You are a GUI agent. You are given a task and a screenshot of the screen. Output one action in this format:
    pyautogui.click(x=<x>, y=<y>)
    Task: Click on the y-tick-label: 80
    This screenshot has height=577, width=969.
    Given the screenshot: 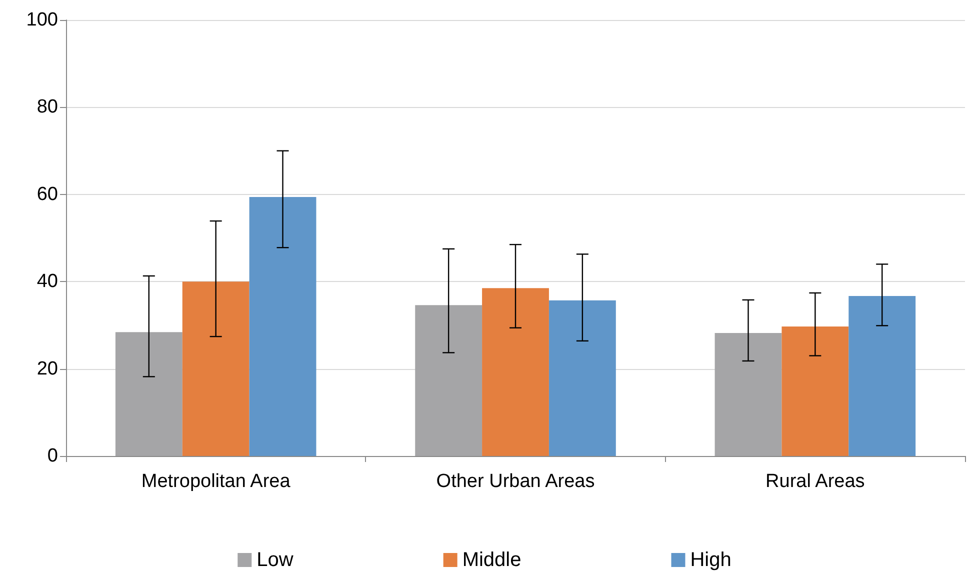 What is the action you would take?
    pyautogui.click(x=47, y=107)
    